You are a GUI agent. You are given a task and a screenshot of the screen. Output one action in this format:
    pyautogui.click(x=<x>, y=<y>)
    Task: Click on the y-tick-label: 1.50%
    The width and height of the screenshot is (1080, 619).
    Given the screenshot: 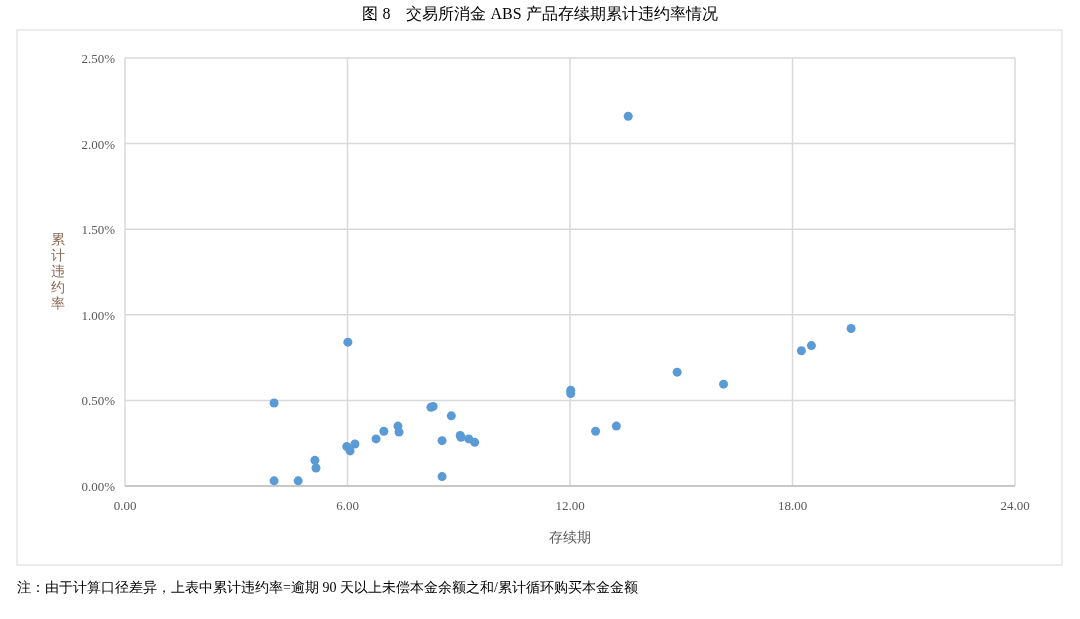 What is the action you would take?
    pyautogui.click(x=98, y=230)
    